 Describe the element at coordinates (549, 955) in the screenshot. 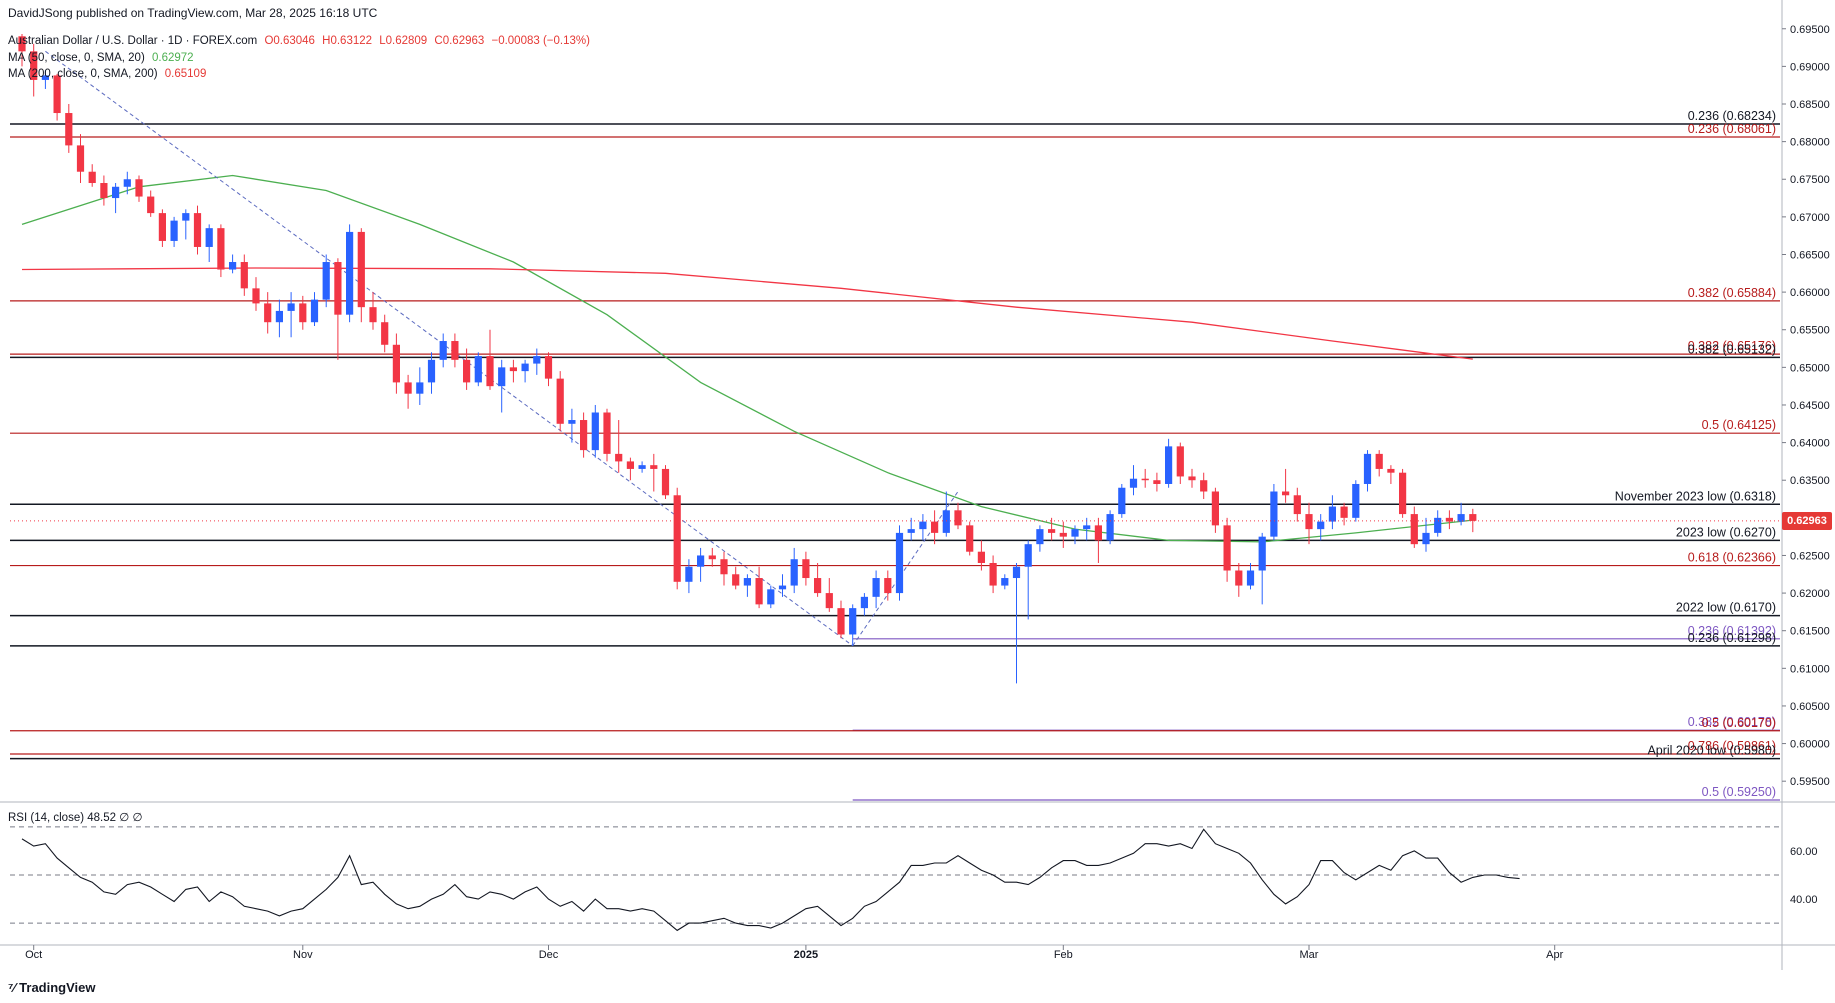

I see `time-tick-label: Dec` at that location.